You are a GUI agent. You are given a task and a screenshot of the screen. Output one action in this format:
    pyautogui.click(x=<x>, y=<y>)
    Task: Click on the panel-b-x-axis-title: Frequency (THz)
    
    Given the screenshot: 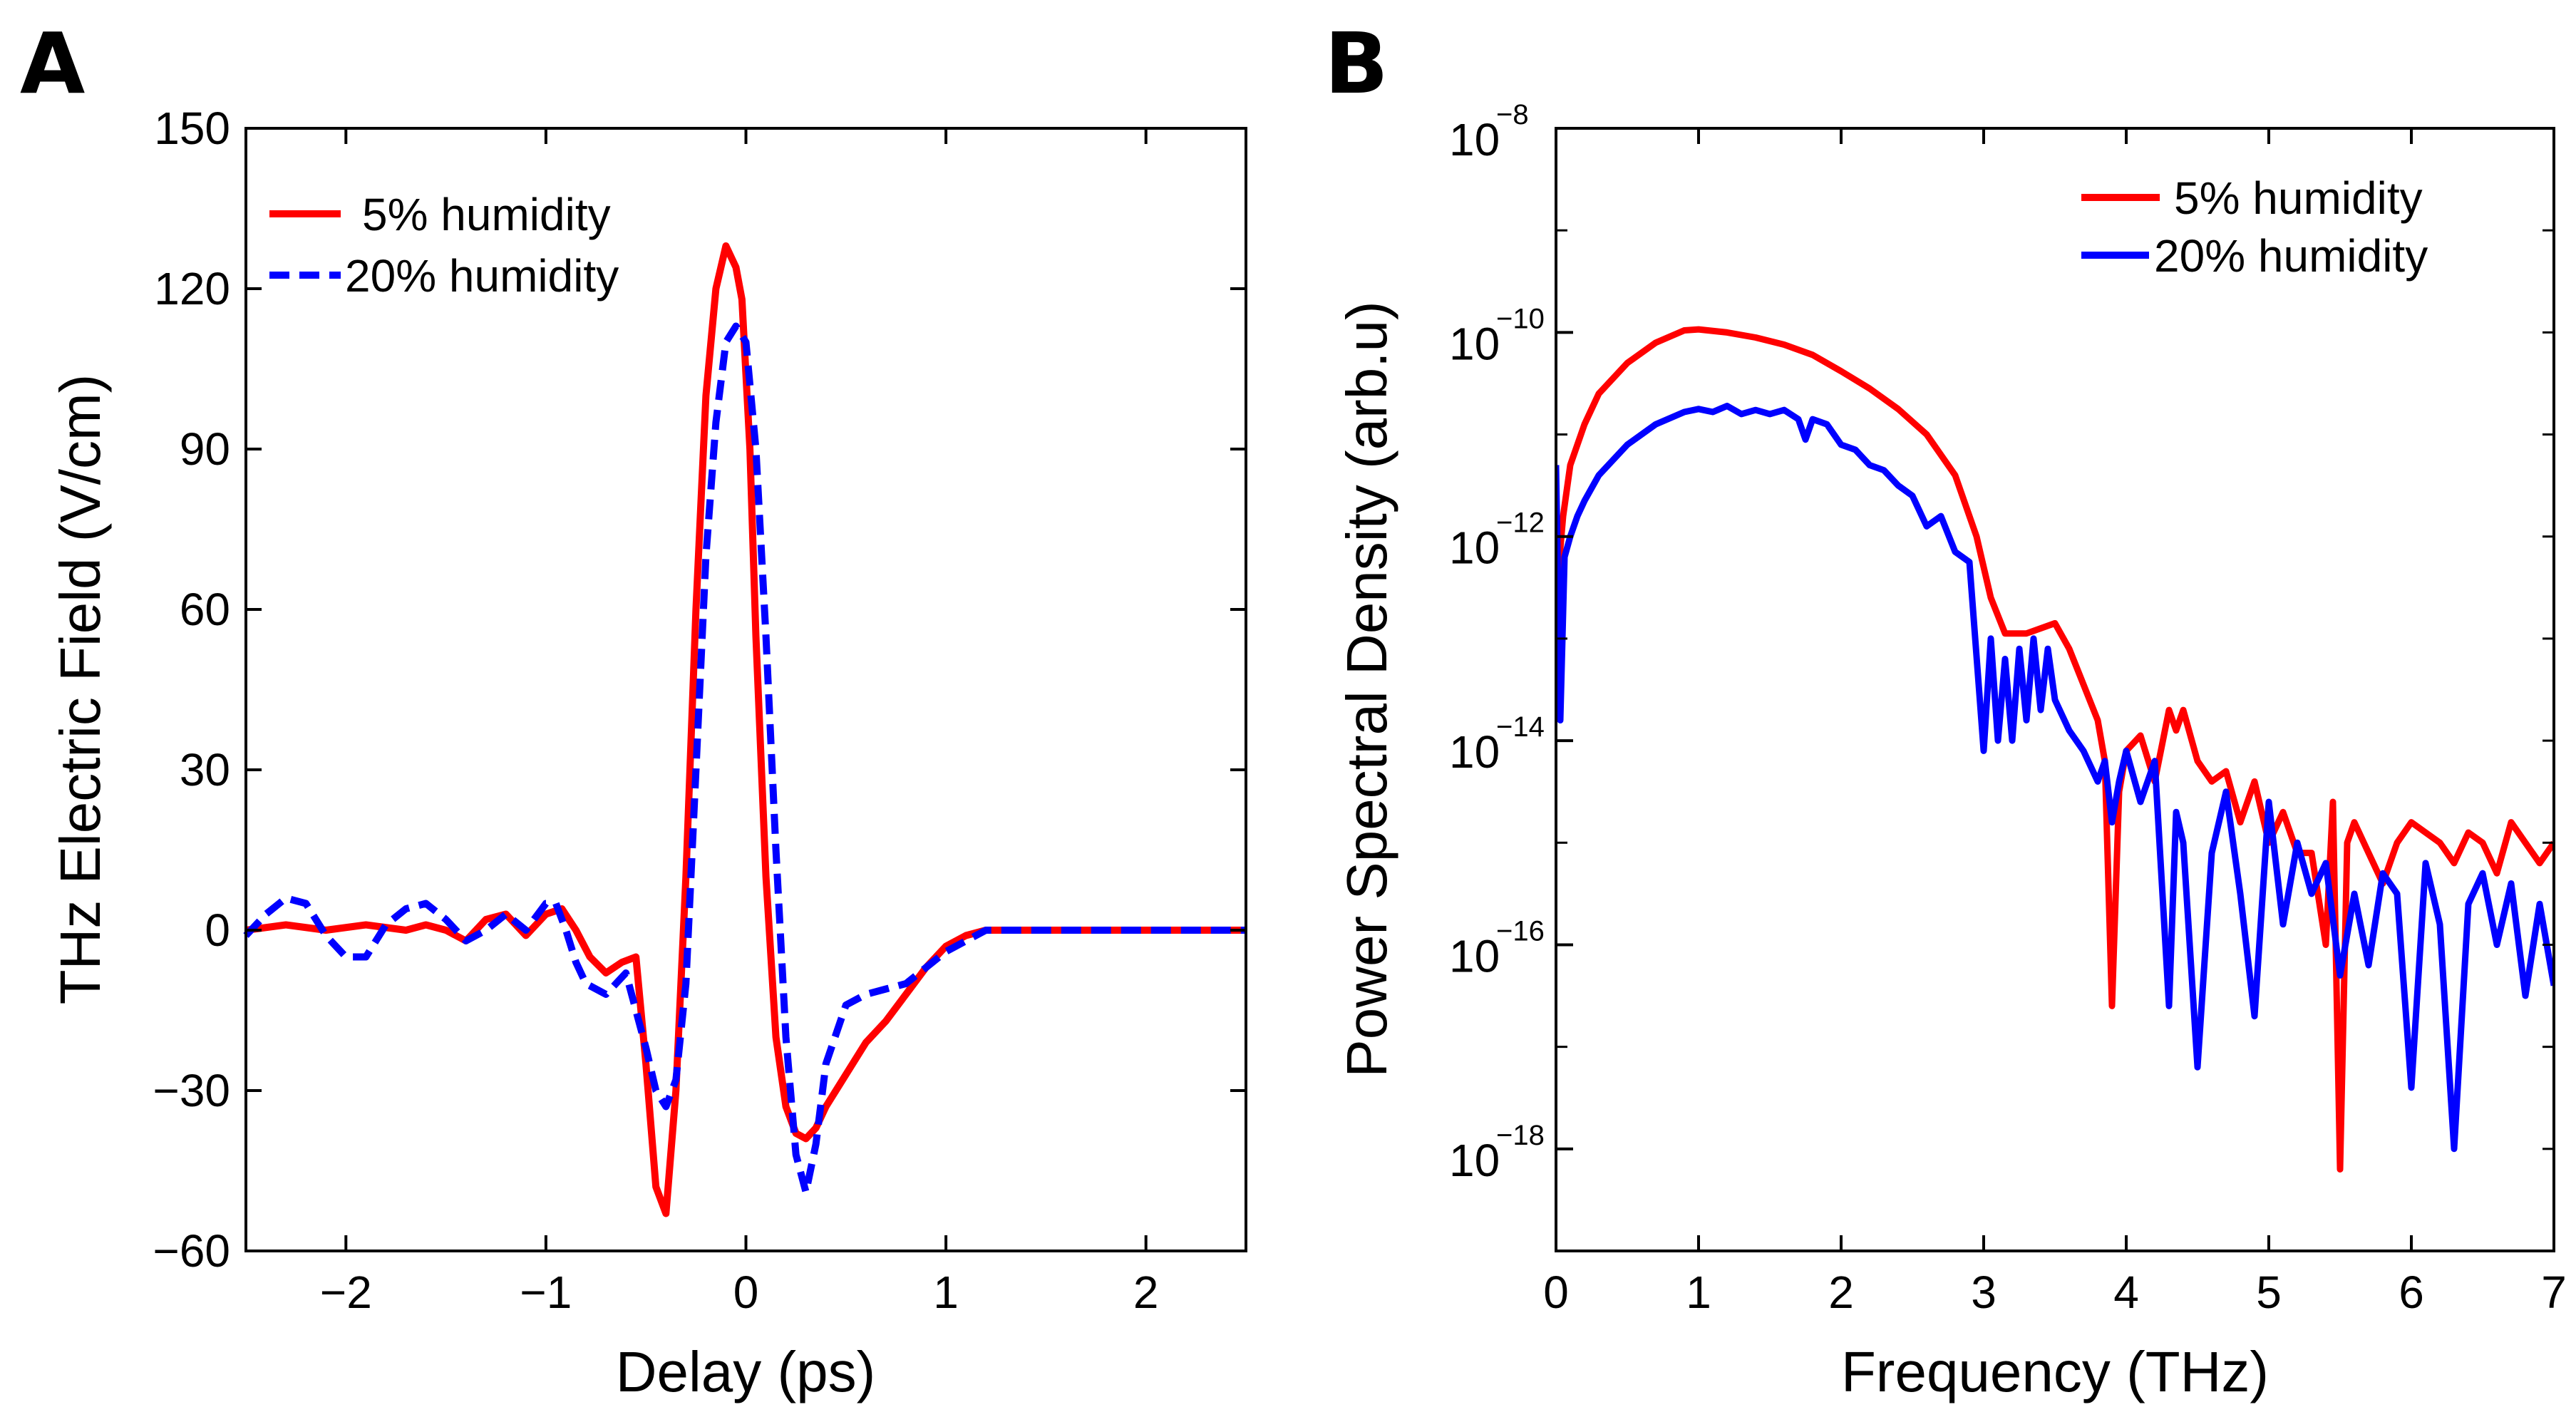 What is the action you would take?
    pyautogui.click(x=2055, y=1371)
    